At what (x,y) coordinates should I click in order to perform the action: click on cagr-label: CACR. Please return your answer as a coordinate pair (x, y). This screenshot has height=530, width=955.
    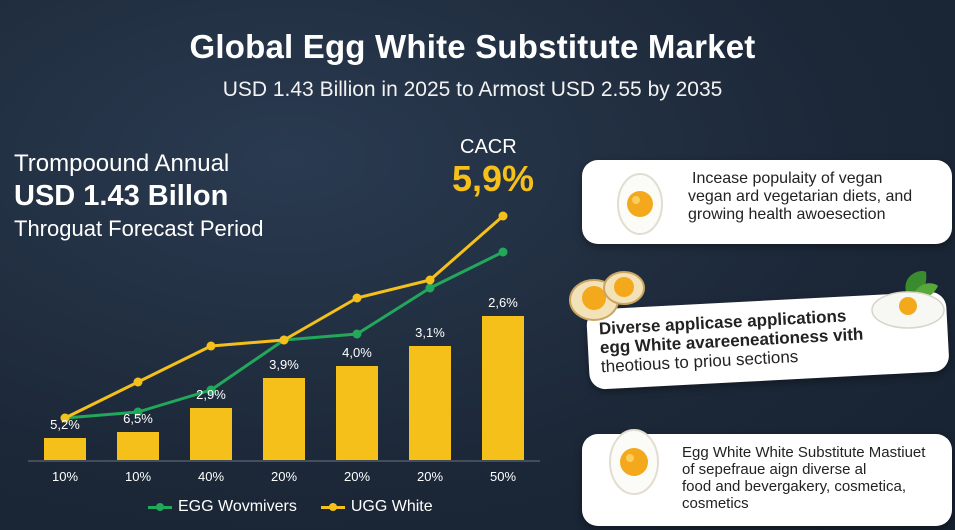
    Looking at the image, I should click on (488, 147).